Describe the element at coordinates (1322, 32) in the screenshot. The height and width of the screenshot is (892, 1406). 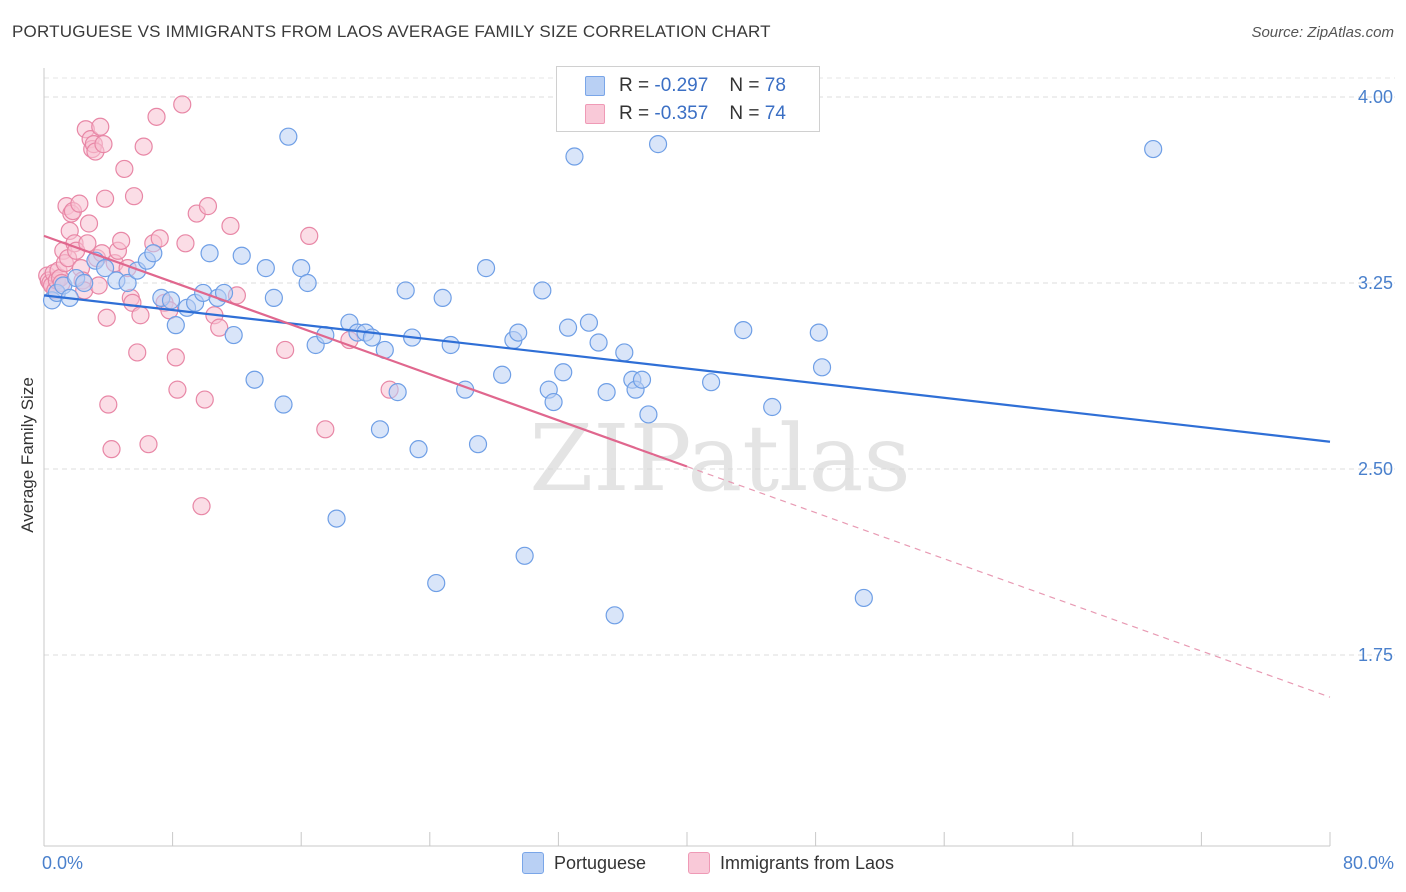
I see `source-label: Source: ZipAtlas.com` at that location.